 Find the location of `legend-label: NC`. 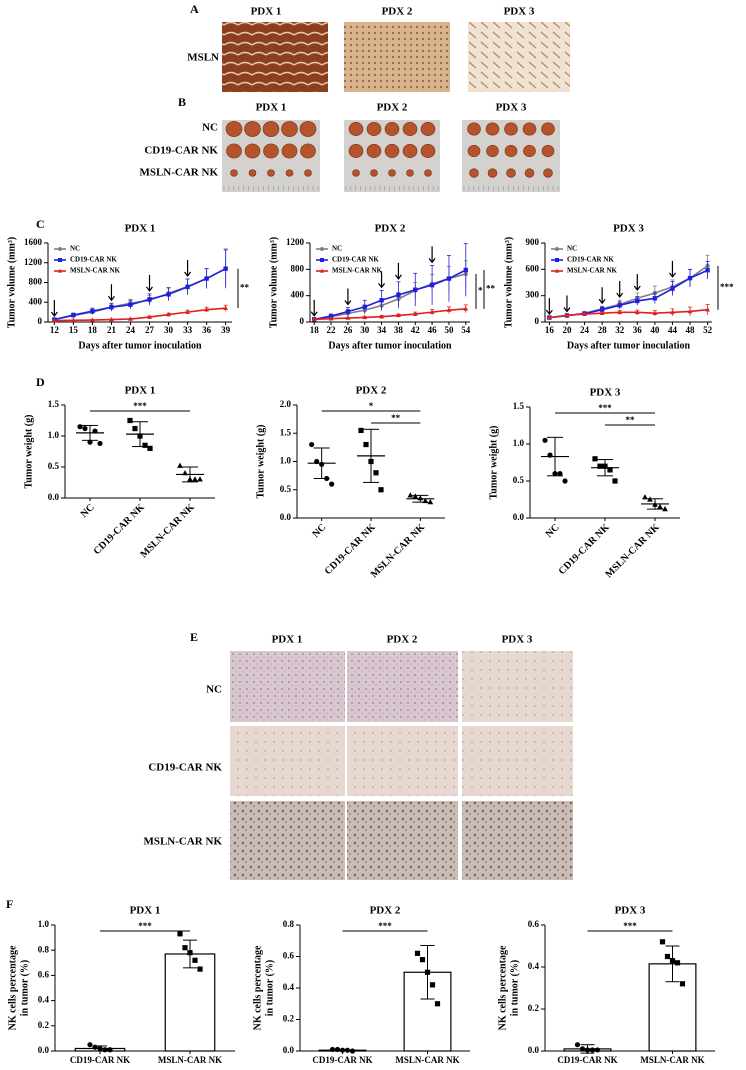

legend-label: NC is located at coordinates (337, 249).